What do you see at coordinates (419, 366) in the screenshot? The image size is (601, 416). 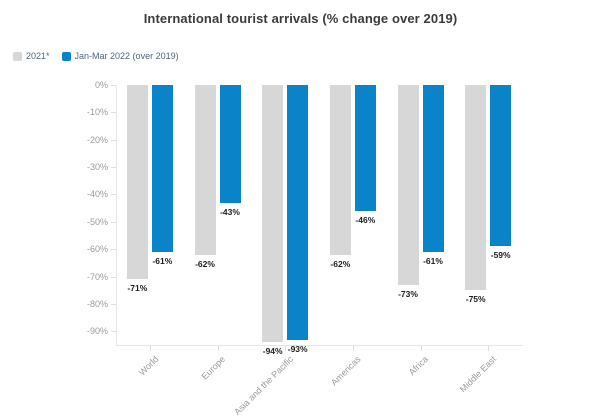 I see `category-label: Africa` at bounding box center [419, 366].